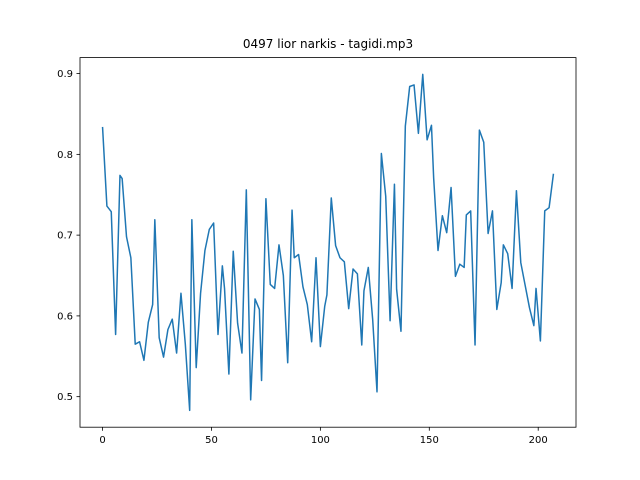  I want to click on y-tick-label: 0.7, so click(65, 236).